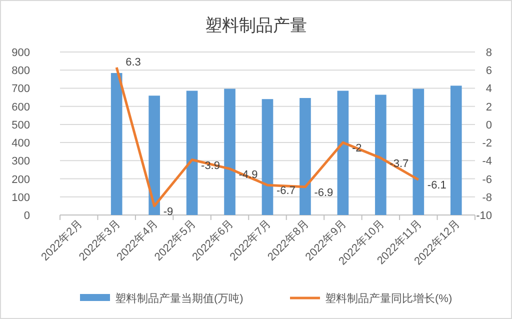 The height and width of the screenshot is (319, 512). Describe the element at coordinates (489, 125) in the screenshot. I see `y2-tick-label: 0` at that location.